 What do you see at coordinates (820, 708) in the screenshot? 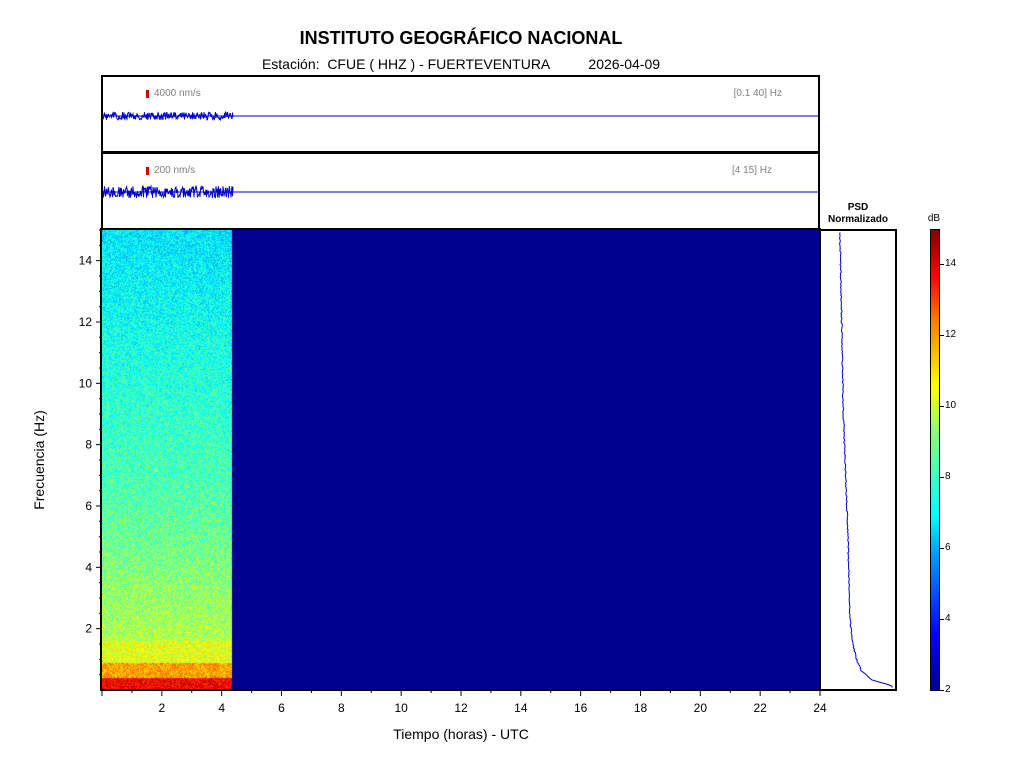
I see `x-tick-label: 24` at bounding box center [820, 708].